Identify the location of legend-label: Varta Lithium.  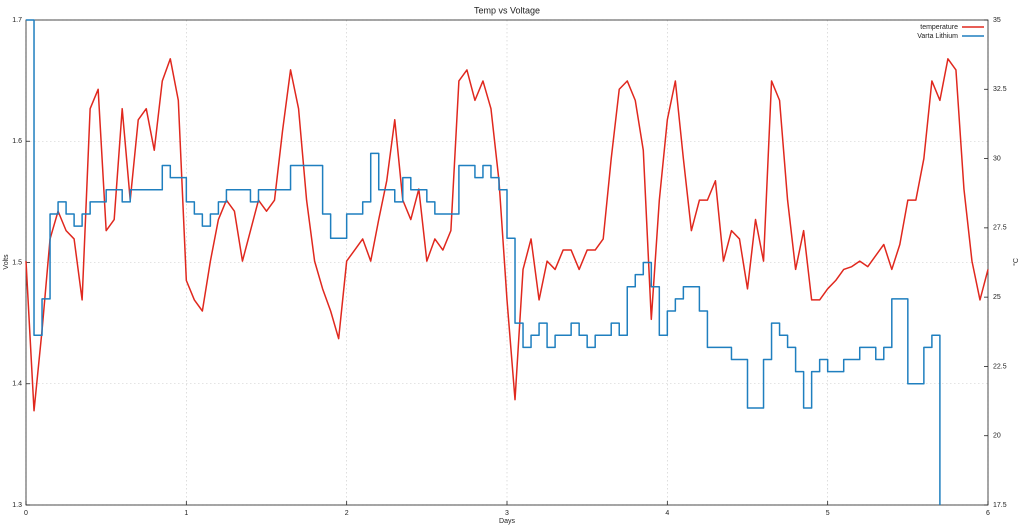
(937, 36).